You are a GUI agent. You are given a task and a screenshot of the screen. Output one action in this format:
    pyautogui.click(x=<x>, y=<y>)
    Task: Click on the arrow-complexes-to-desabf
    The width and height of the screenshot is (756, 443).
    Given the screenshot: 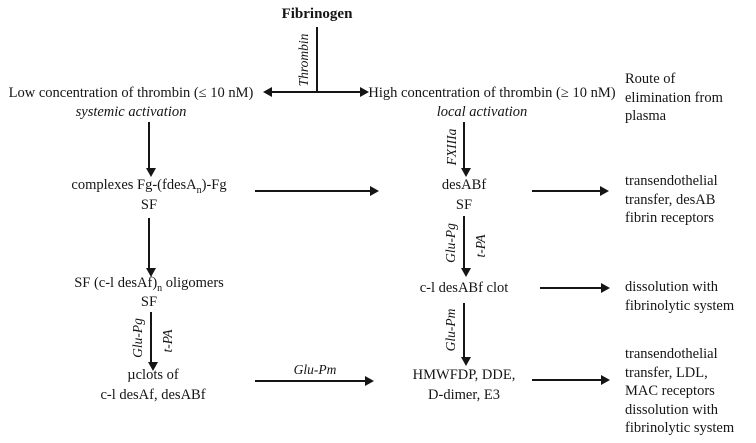 What is the action you would take?
    pyautogui.click(x=317, y=191)
    